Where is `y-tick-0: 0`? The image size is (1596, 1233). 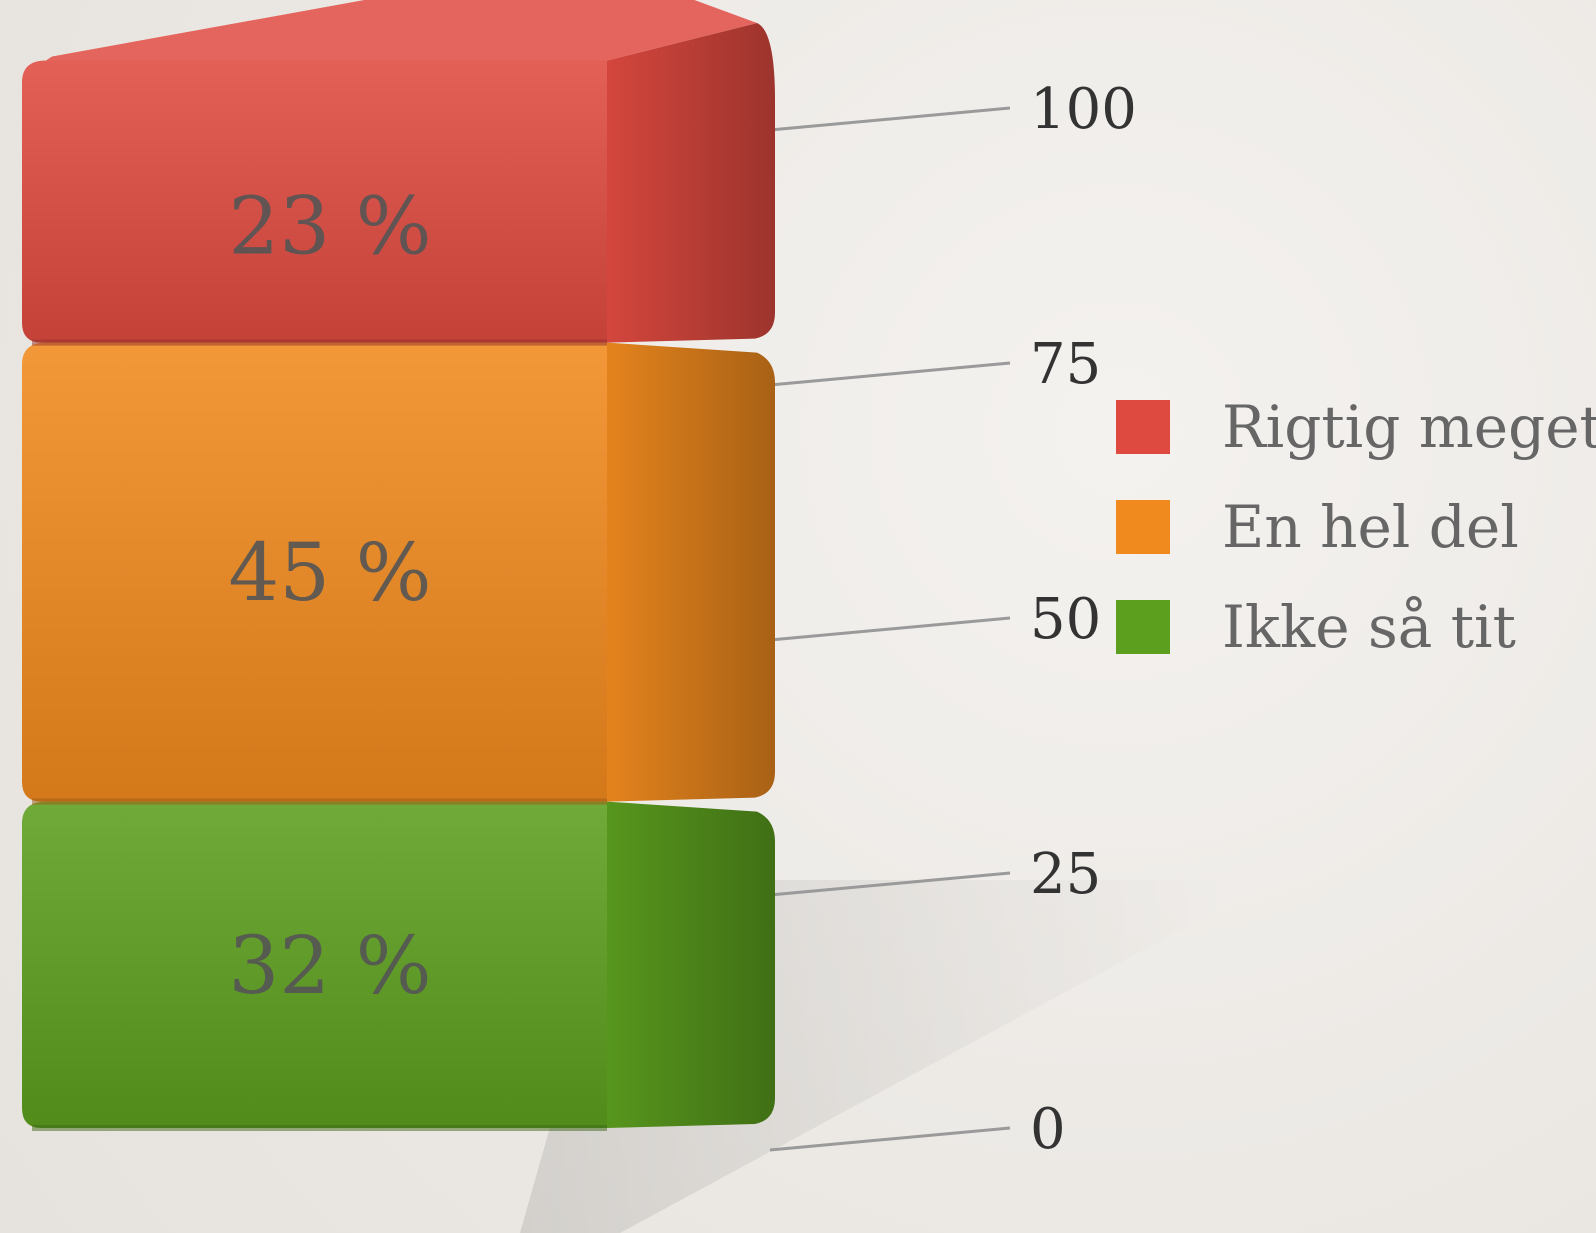 y-tick-0: 0 is located at coordinates (917, 1129).